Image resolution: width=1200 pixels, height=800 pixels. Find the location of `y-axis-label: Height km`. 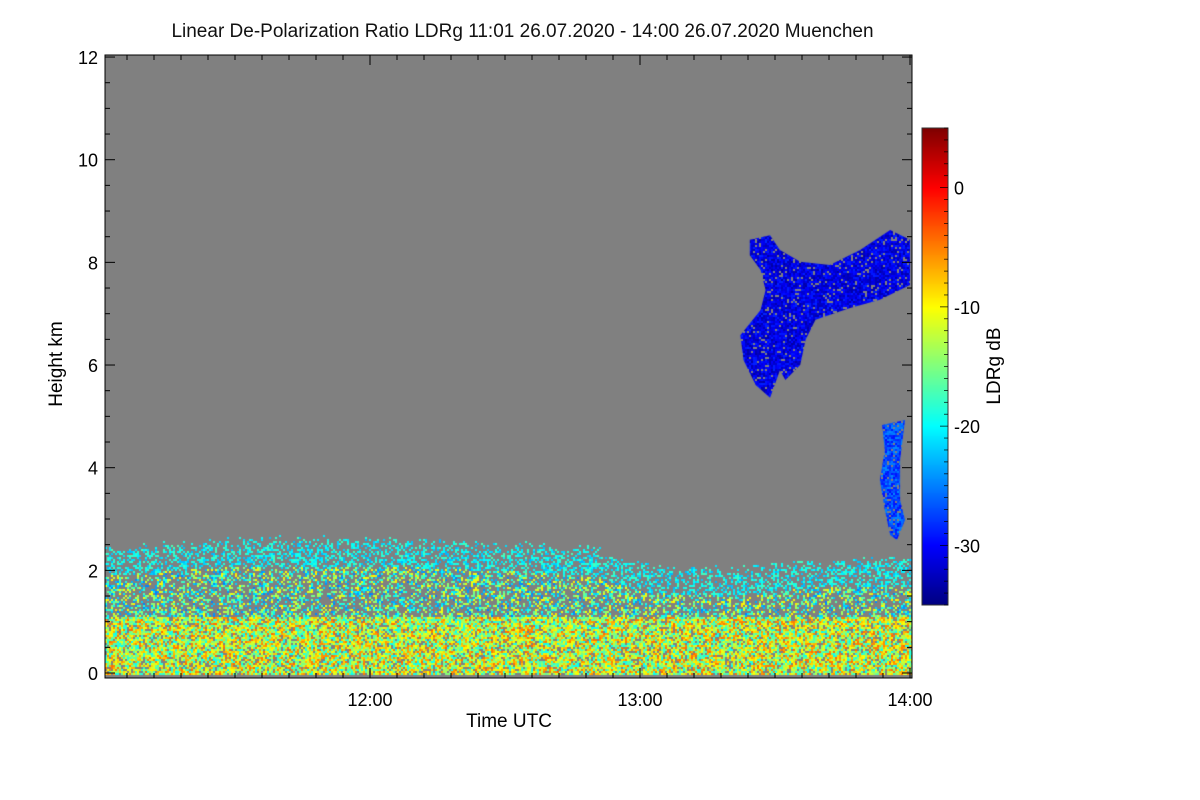

y-axis-label: Height km is located at coordinates (56, 364).